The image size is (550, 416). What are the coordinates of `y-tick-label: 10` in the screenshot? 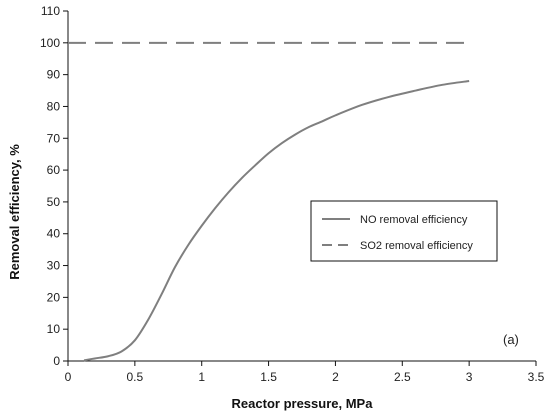 It's located at (54, 329).